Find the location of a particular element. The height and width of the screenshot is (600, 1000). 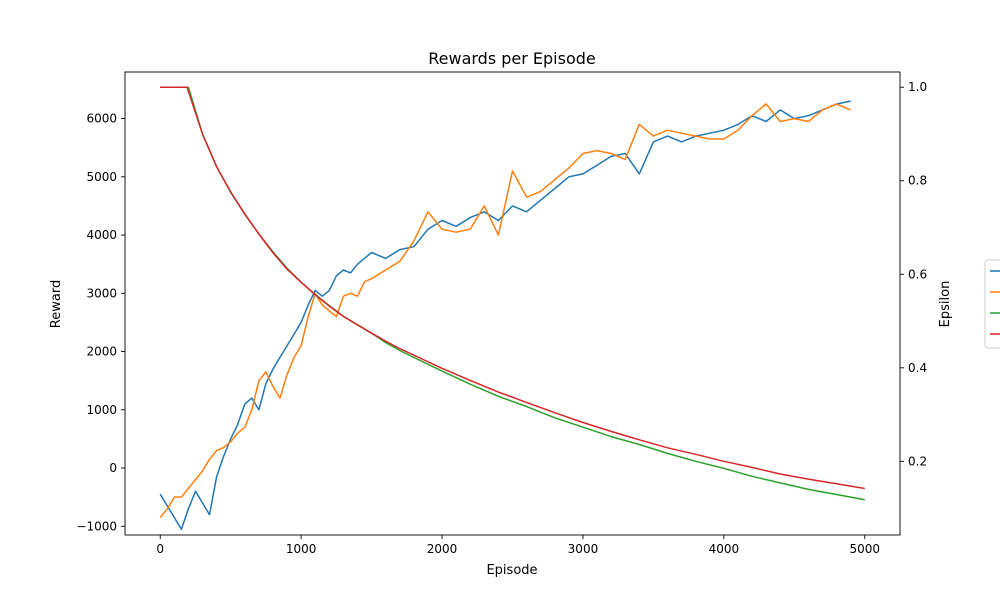

y-axis-label: Reward is located at coordinates (56, 304).